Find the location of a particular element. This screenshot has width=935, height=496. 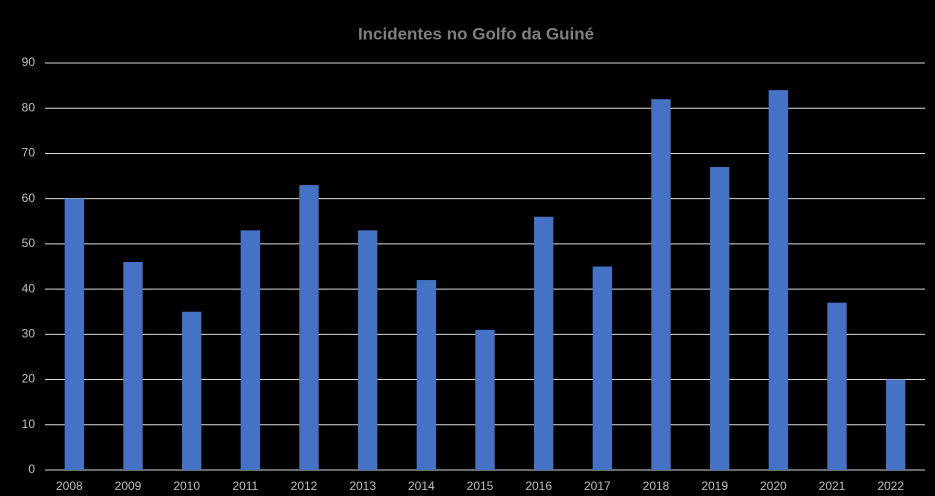

x-tick-label: 2010 is located at coordinates (186, 486).